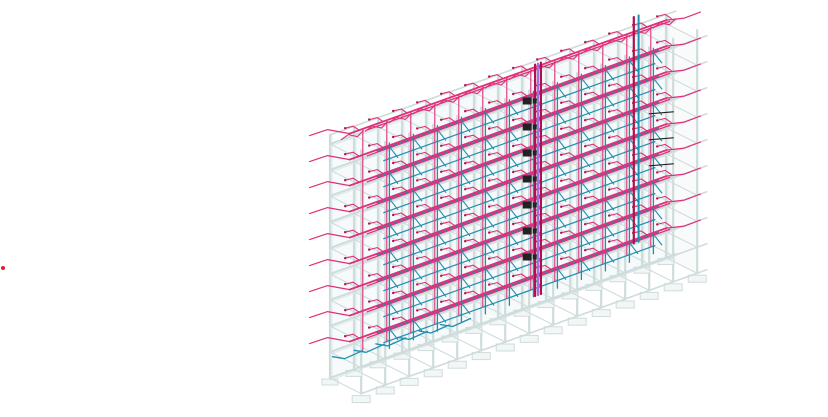  Describe the element at coordinates (527, 179) in the screenshot. I see `riser-valve-unit` at that location.